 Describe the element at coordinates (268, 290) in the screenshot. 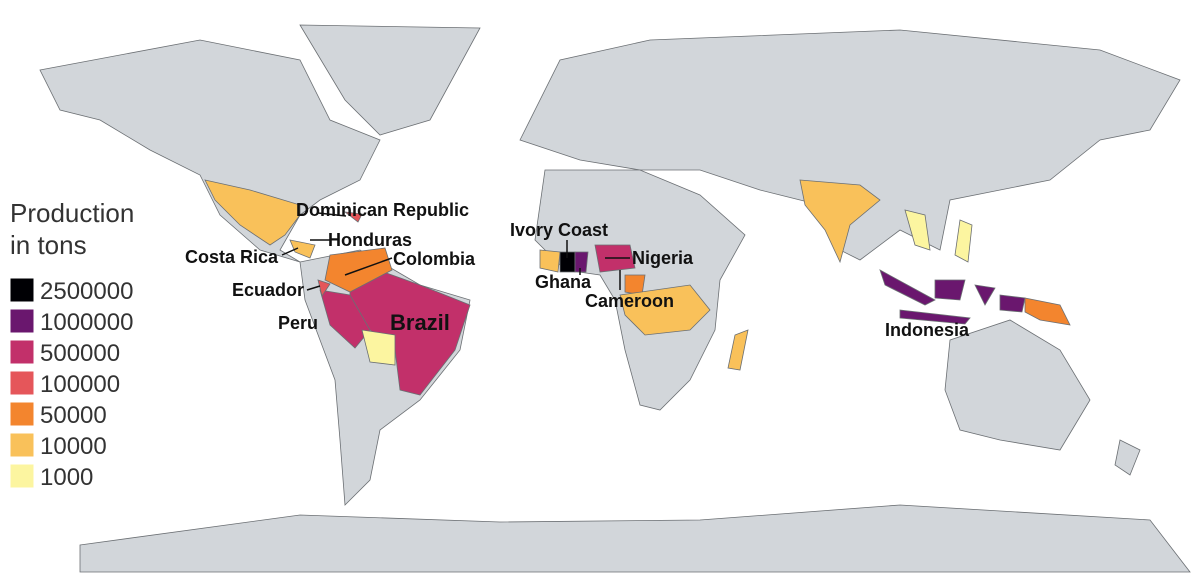

I see `country-label: Ecuador` at that location.